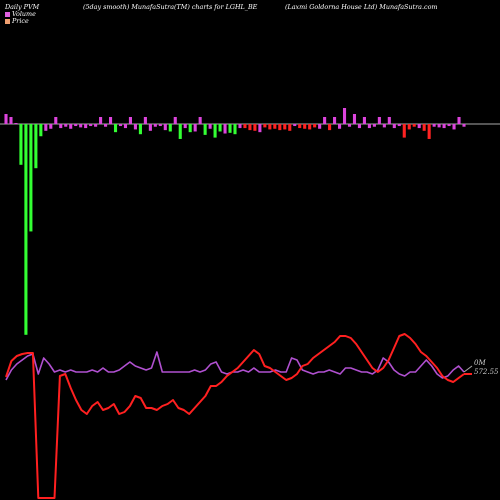 The image size is (500, 500). I want to click on price-label: 572.55, so click(486, 372).